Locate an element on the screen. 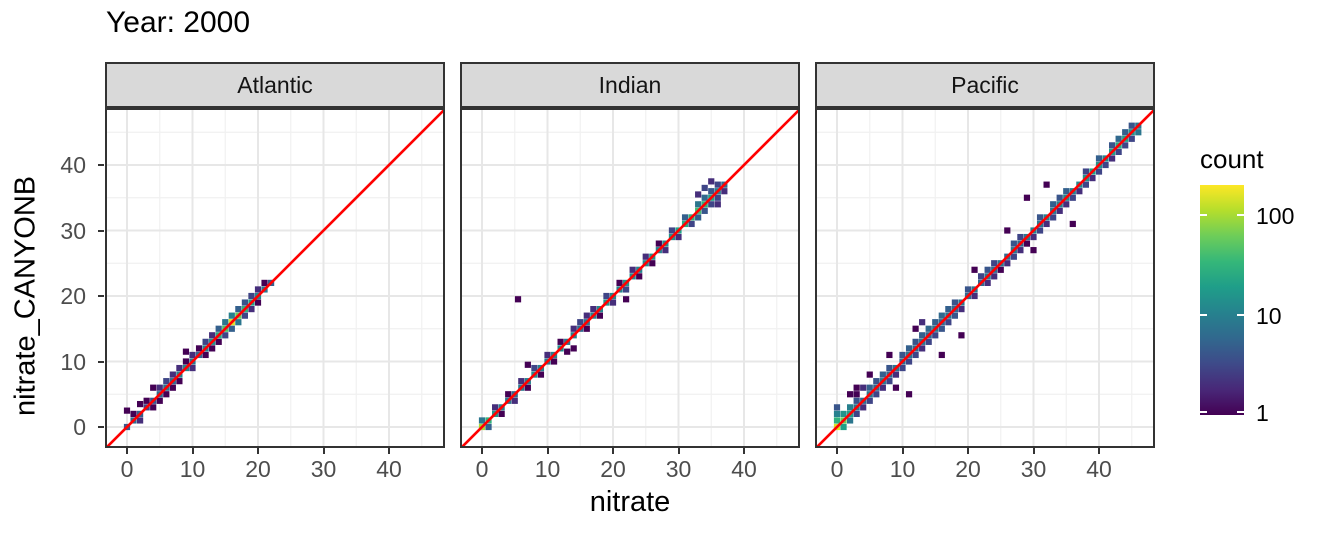  facet-strip-atlantic: Atlantic is located at coordinates (275, 85).